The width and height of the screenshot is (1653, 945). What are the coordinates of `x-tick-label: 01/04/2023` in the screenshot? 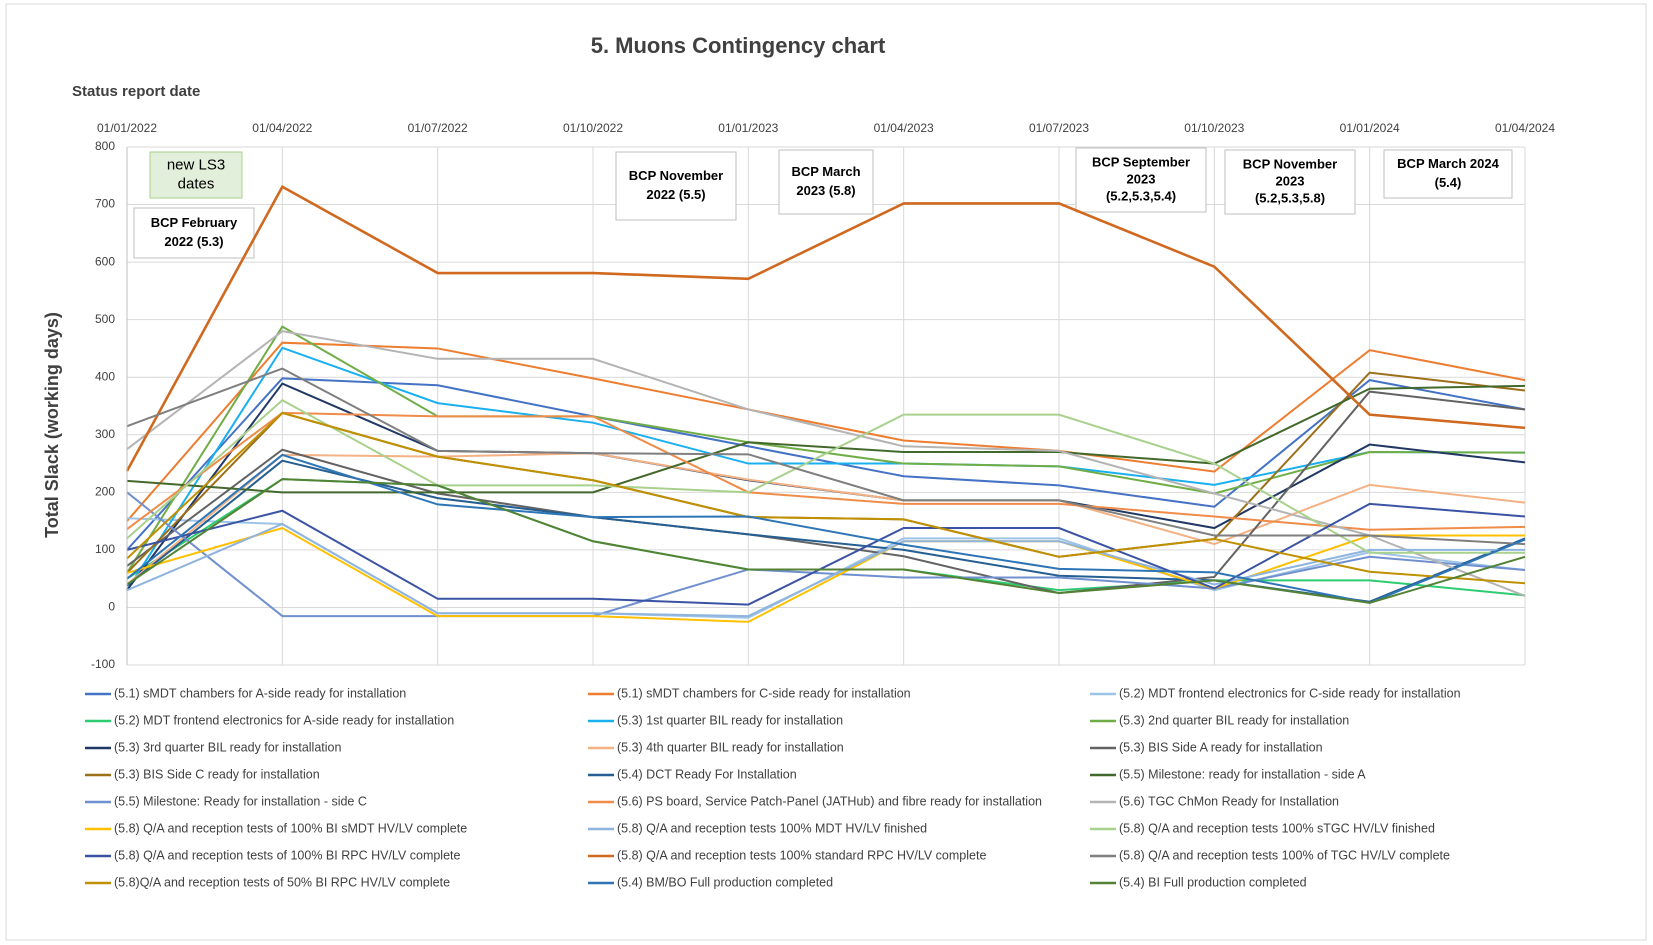 It's located at (904, 128).